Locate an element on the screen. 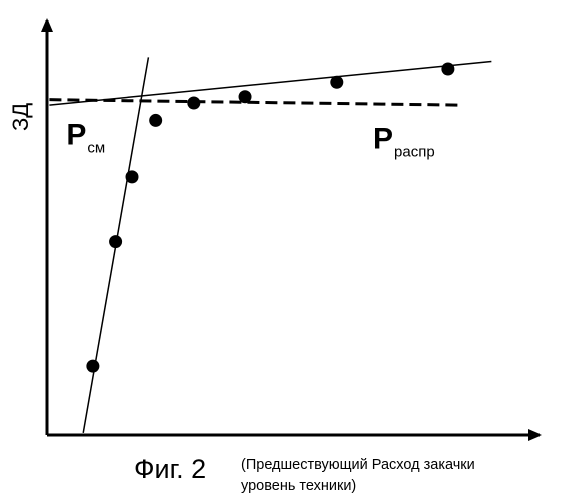 This screenshot has height=500, width=563. annotation-1-subscript: см is located at coordinates (96, 148).